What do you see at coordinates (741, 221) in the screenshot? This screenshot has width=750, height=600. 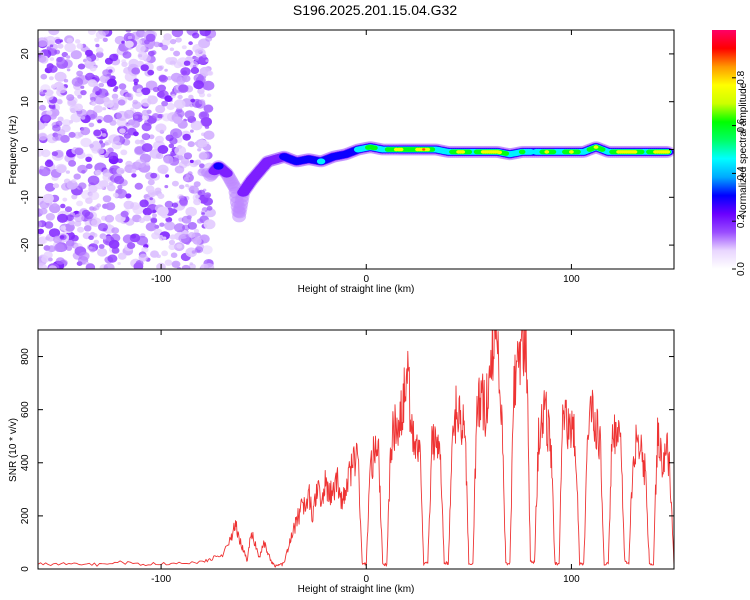 I see `colorbar-tick-label: 0.2` at bounding box center [741, 221].